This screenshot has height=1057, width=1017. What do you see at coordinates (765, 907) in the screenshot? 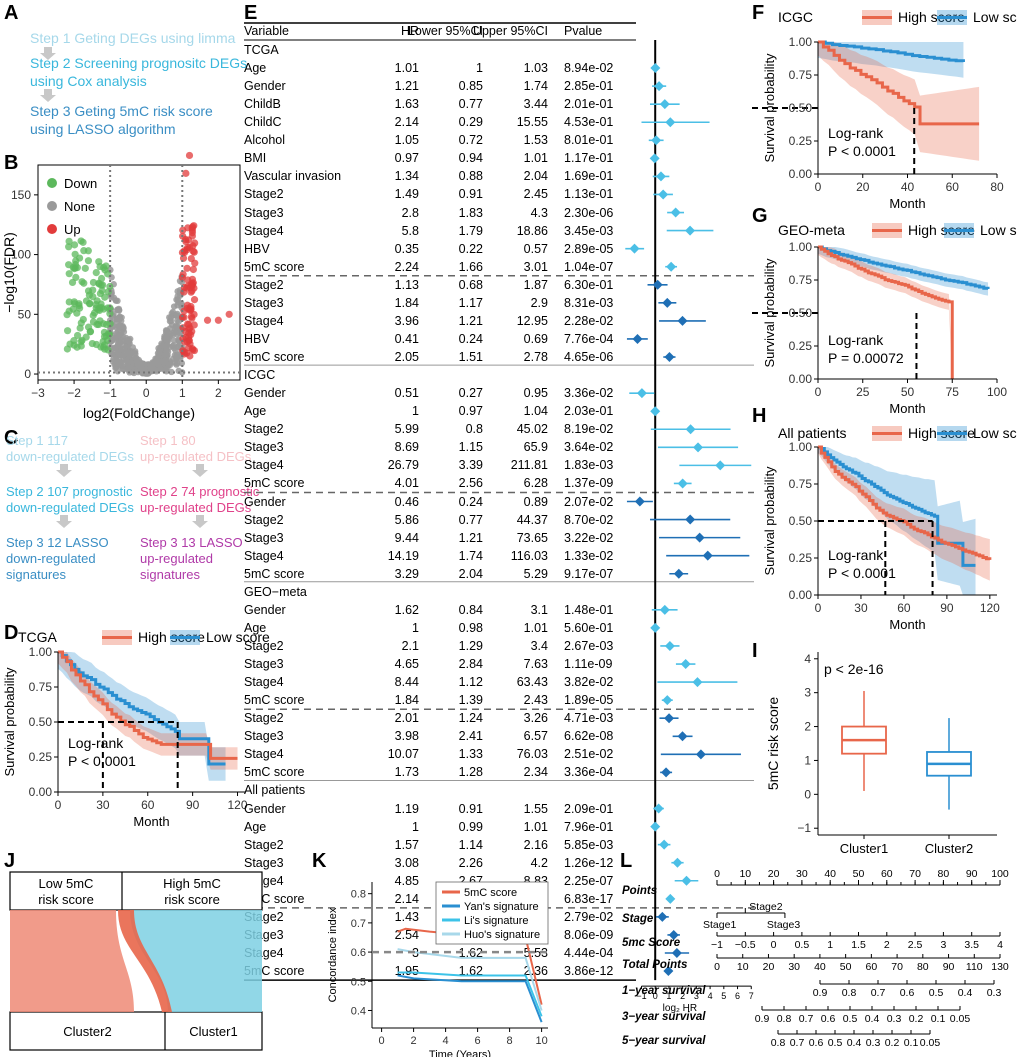
I see `stage-label: Stage2` at bounding box center [765, 907].